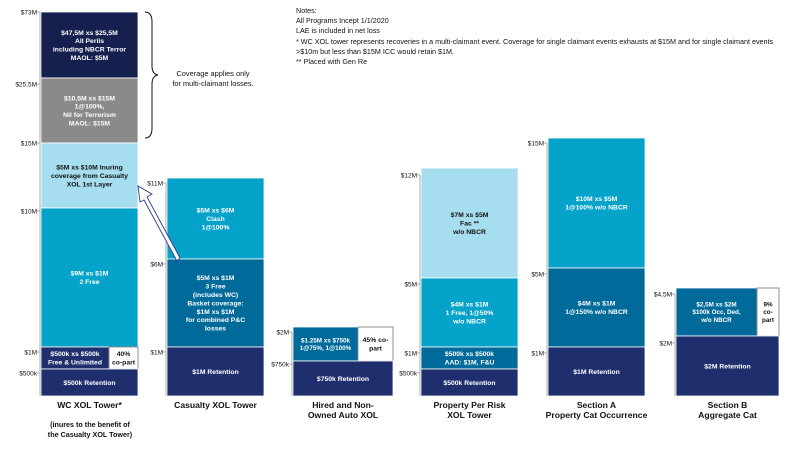 Image resolution: width=807 pixels, height=454 pixels. Describe the element at coordinates (332, 62) in the screenshot. I see `notes-line: ** Placed with Gen Re` at that location.